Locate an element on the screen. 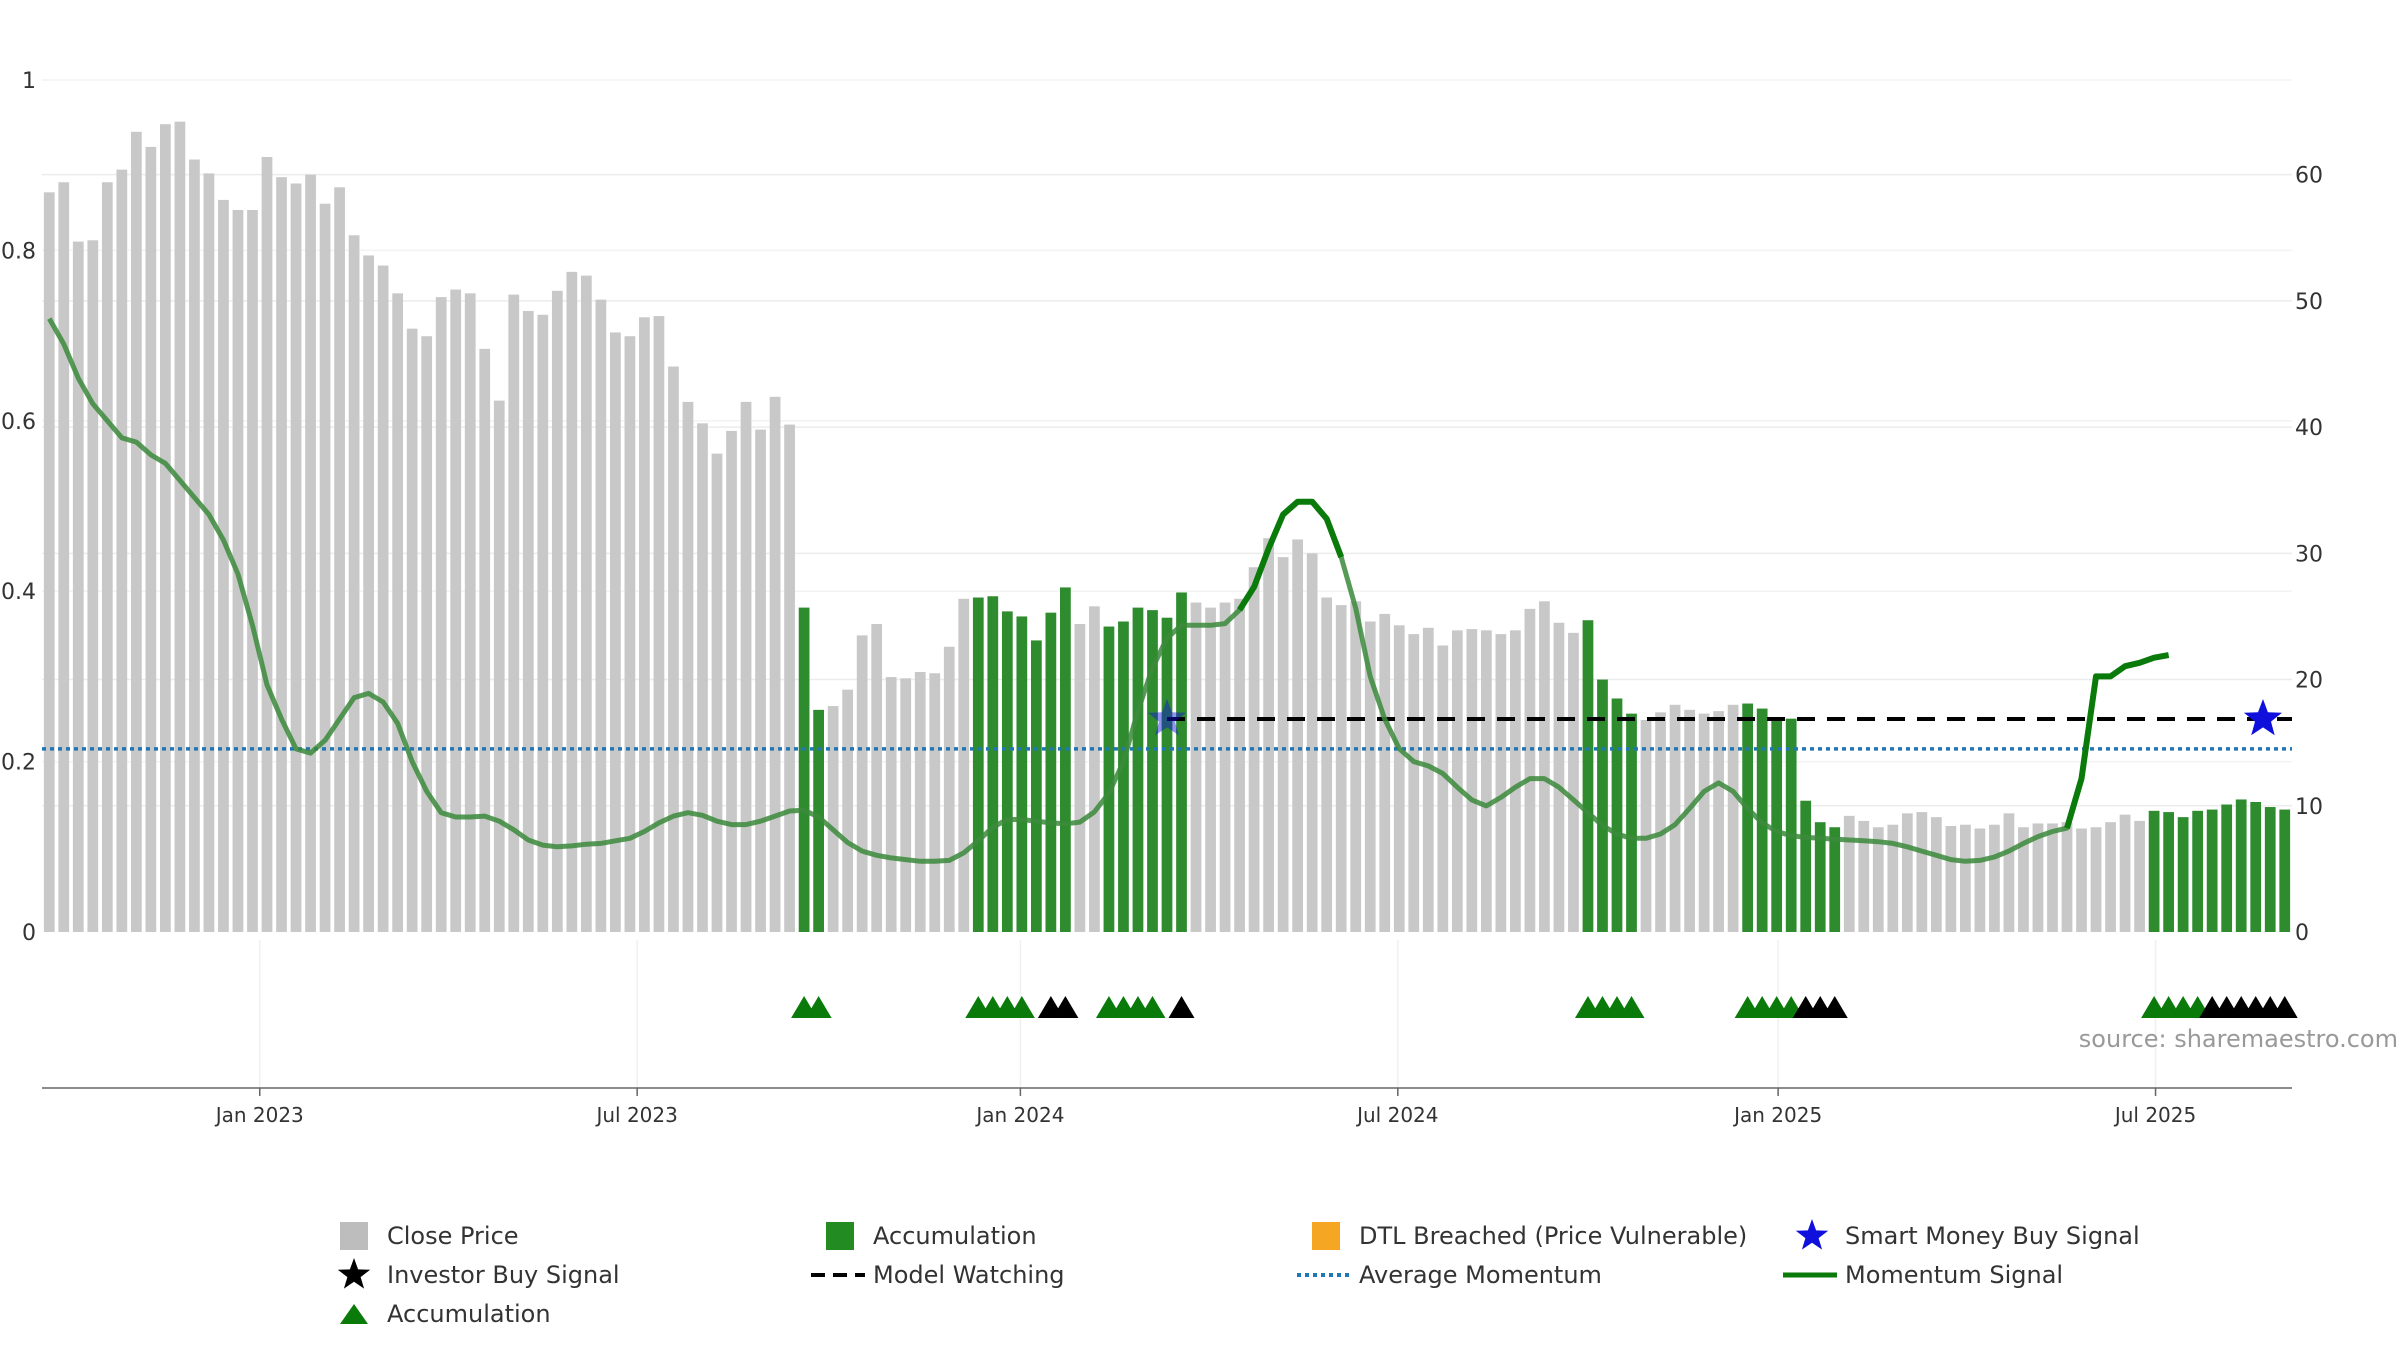 This screenshot has width=2400, height=1350. left-tick-label: 0.6 is located at coordinates (18, 422).